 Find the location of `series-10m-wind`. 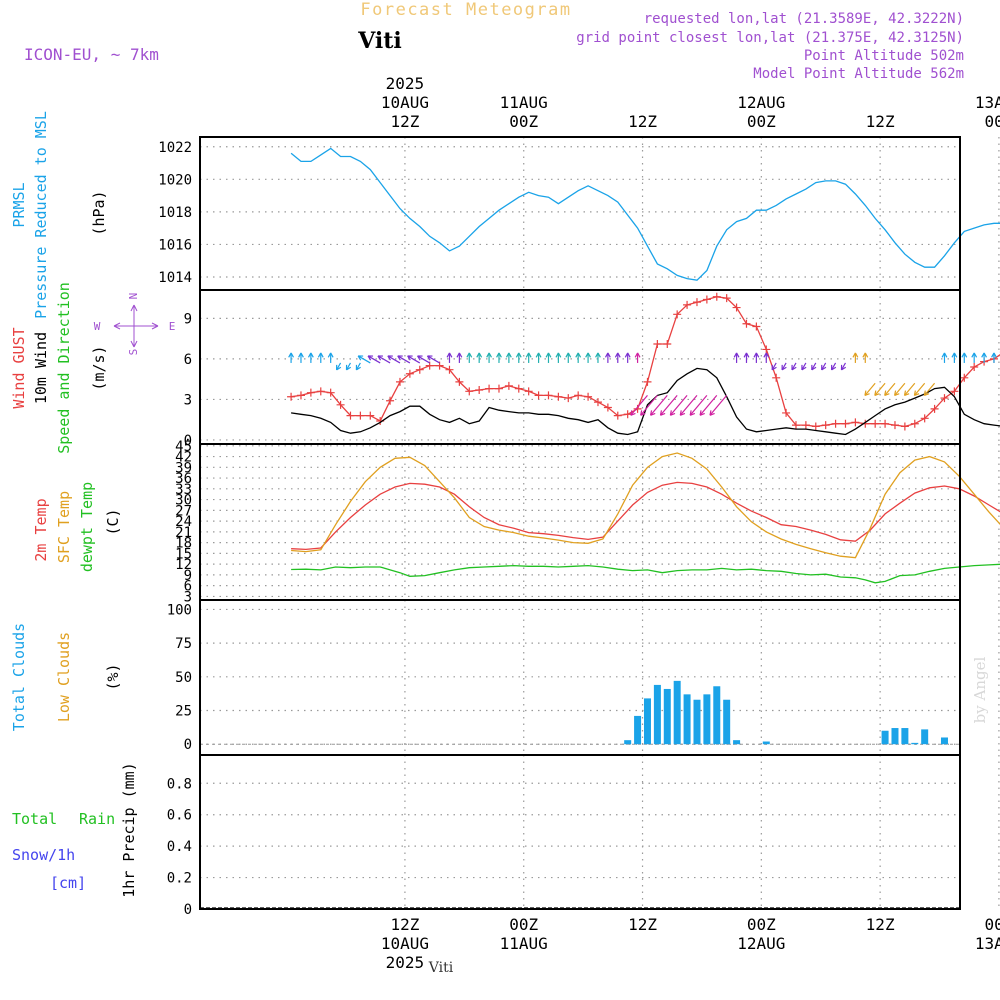

series-10m-wind is located at coordinates (645, 401).